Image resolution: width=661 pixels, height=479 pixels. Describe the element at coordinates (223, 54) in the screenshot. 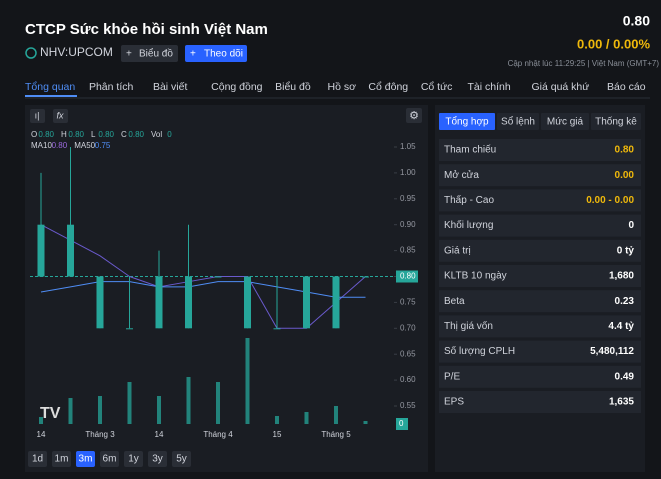

I see `follow-button-label: Theo dõi` at that location.